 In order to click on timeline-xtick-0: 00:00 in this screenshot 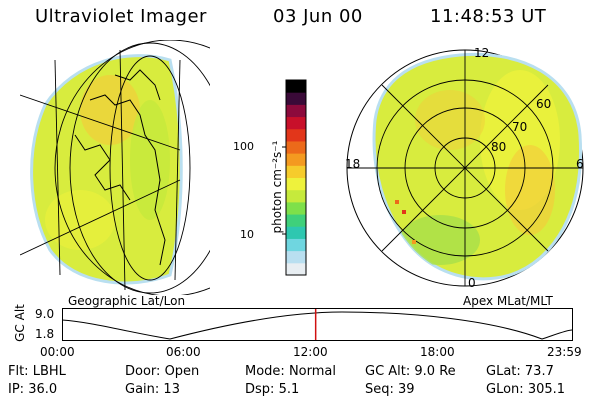, I will do `click(57, 352)`.